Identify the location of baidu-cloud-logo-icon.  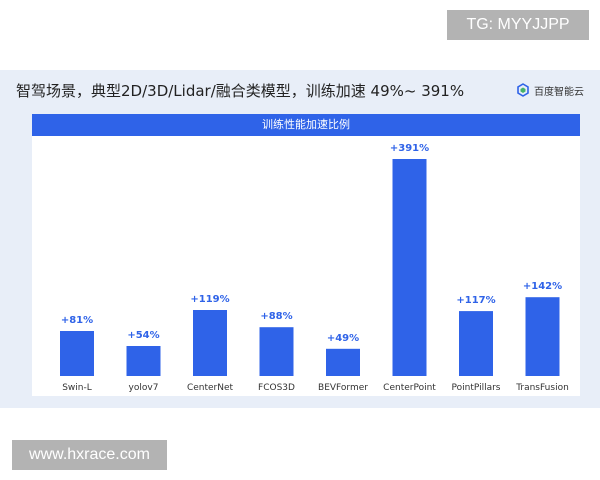
(523, 90).